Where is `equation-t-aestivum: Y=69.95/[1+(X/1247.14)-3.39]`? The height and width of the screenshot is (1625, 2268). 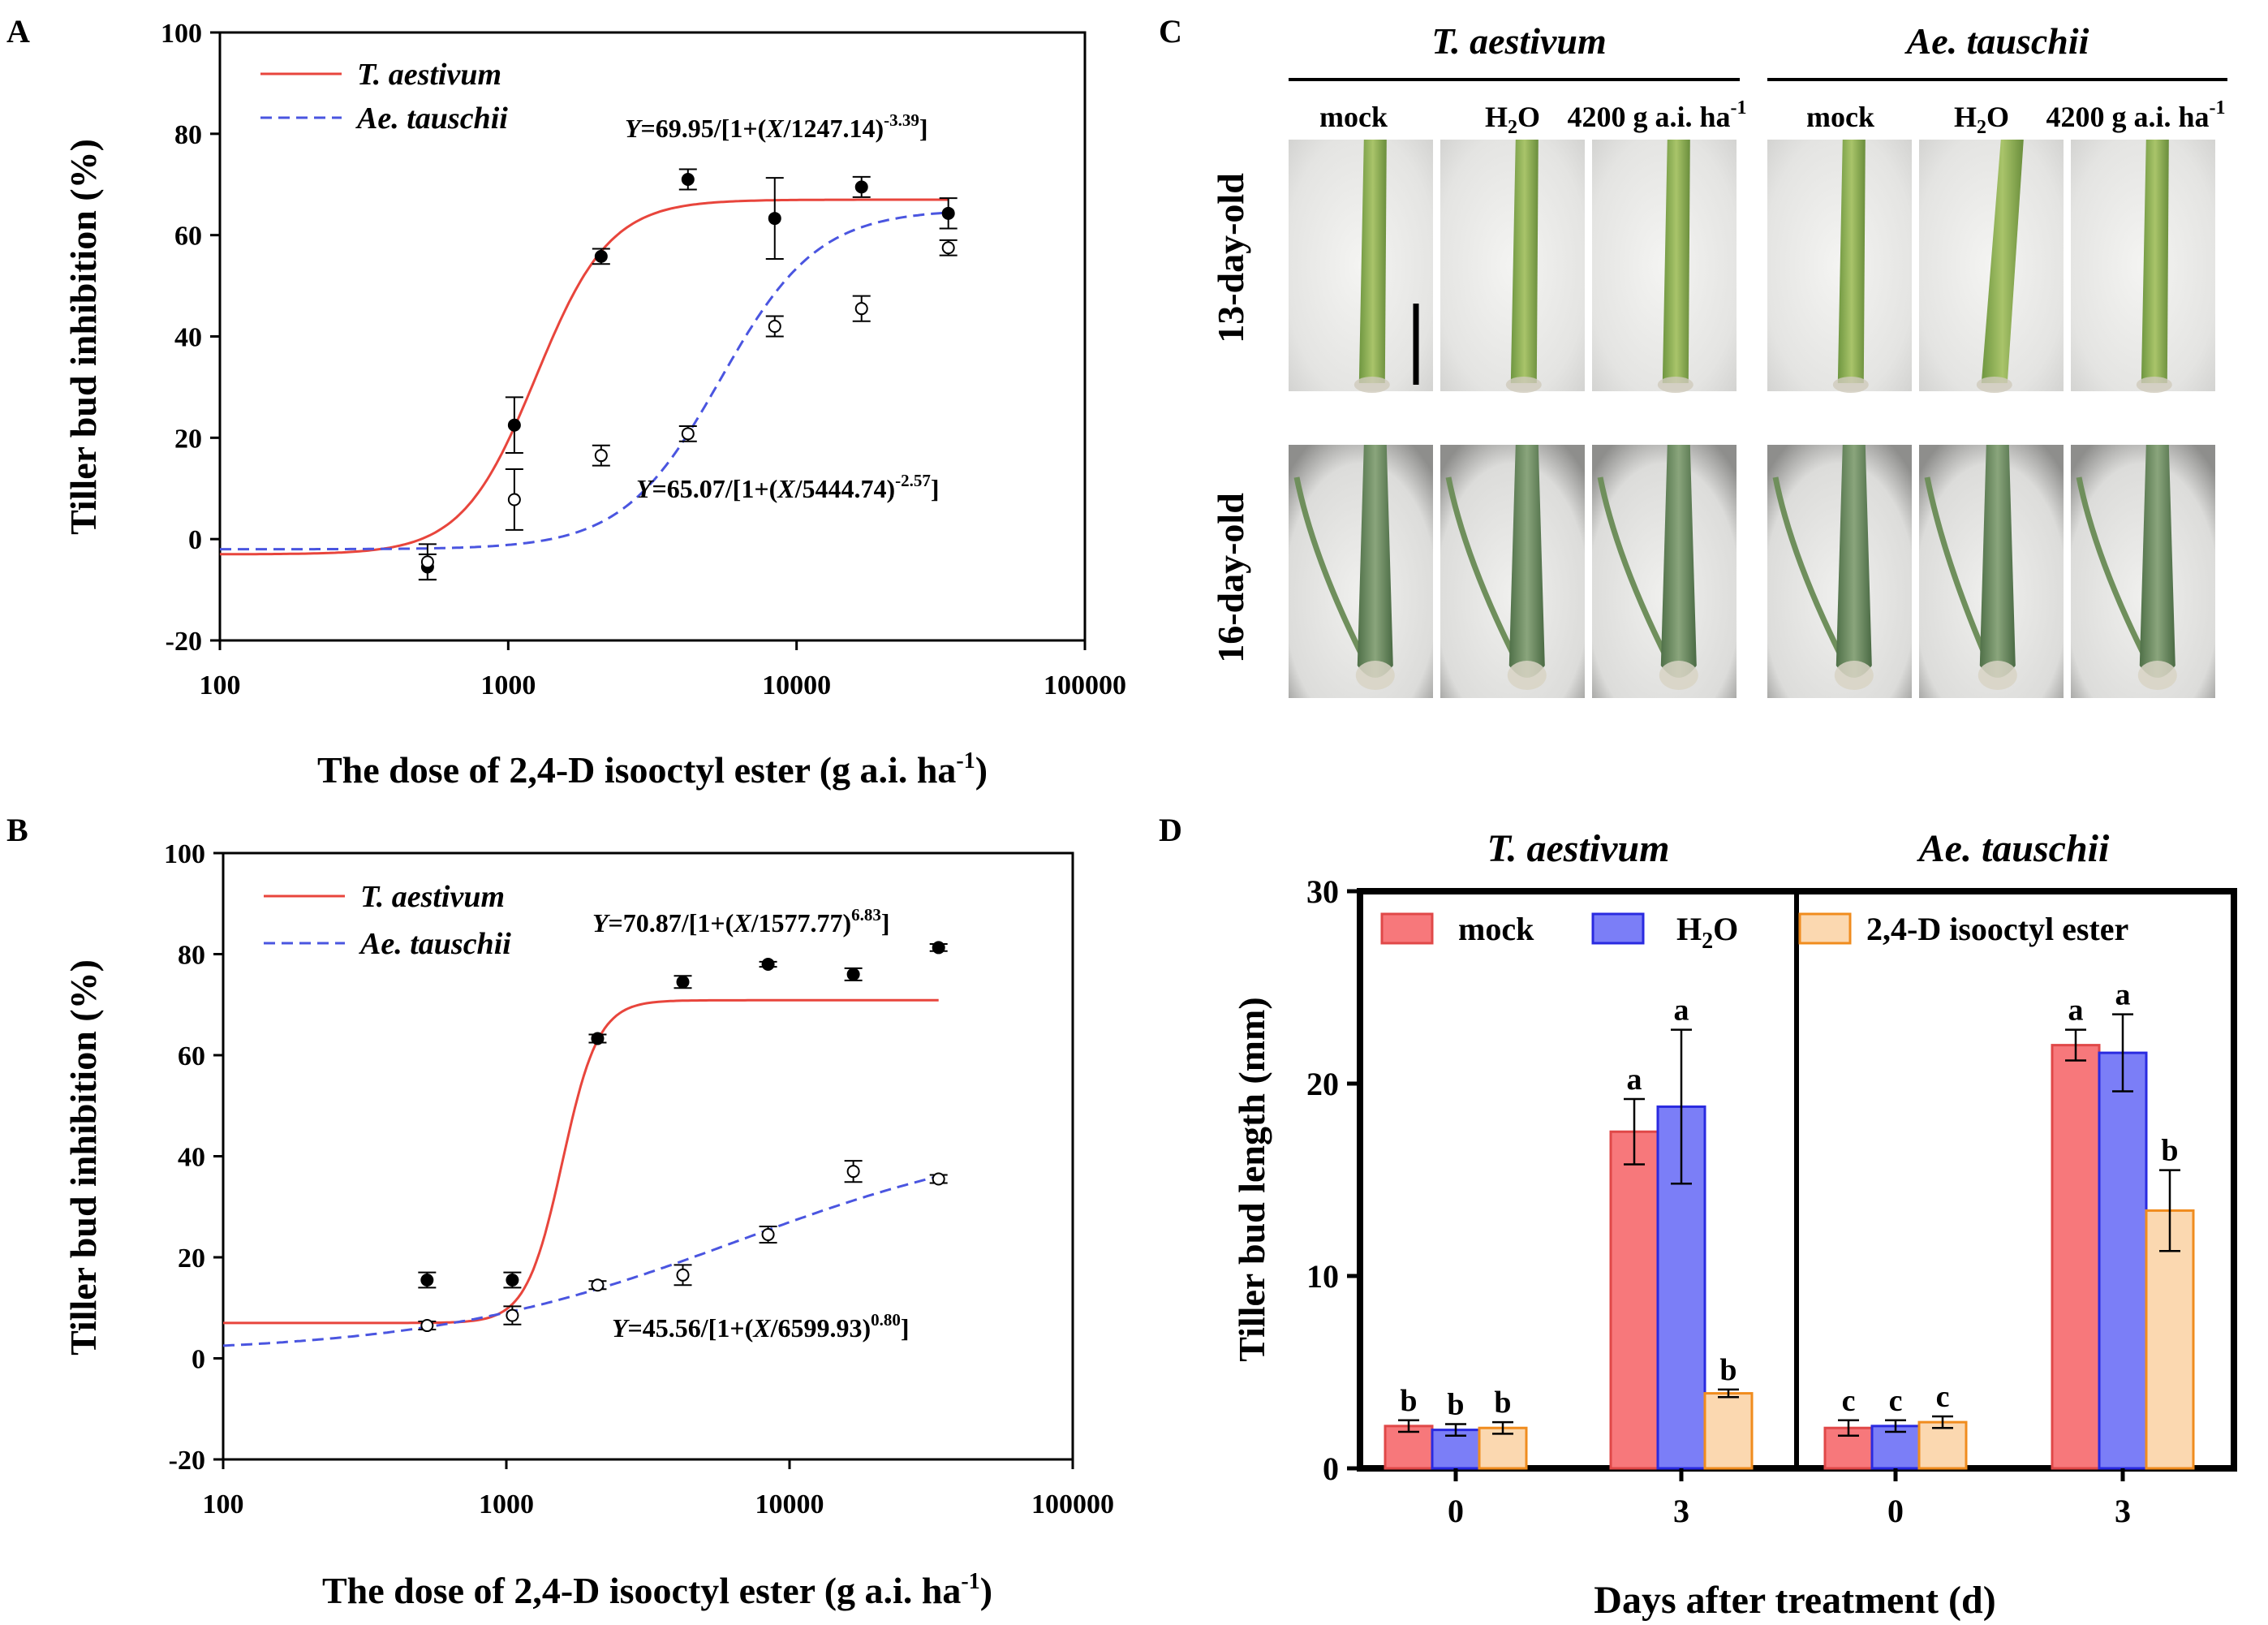
equation-t-aestivum: Y=69.95/[1+(X/1247.14)-3.39] is located at coordinates (776, 126).